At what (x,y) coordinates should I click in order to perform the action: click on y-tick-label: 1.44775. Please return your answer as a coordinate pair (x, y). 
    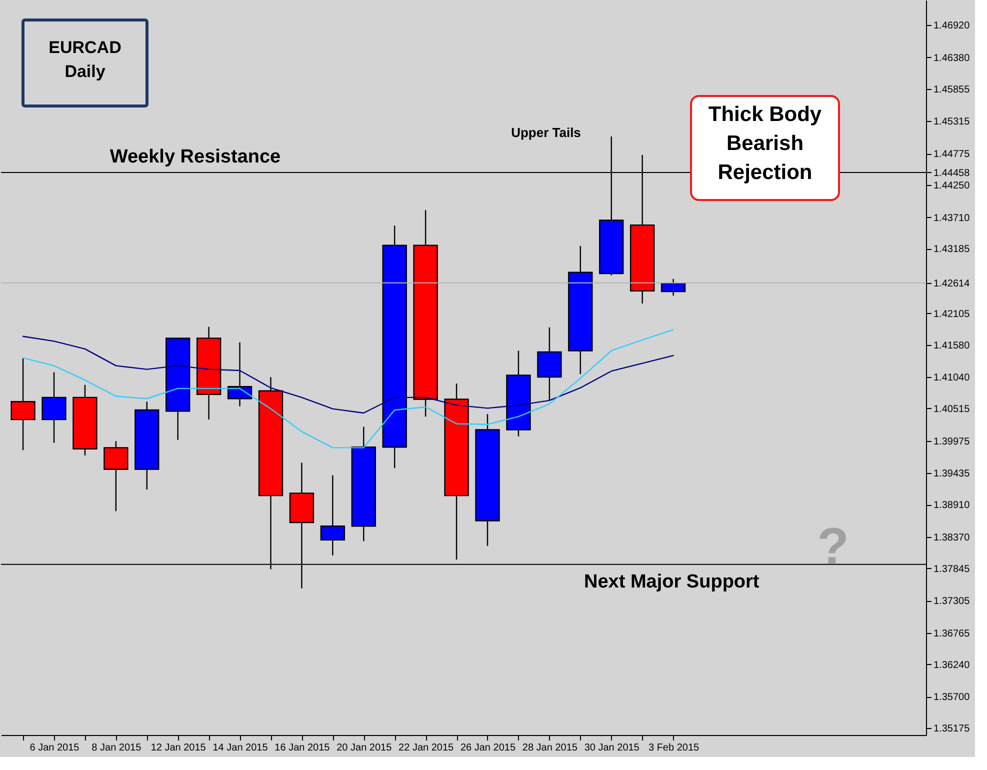
    Looking at the image, I should click on (952, 154).